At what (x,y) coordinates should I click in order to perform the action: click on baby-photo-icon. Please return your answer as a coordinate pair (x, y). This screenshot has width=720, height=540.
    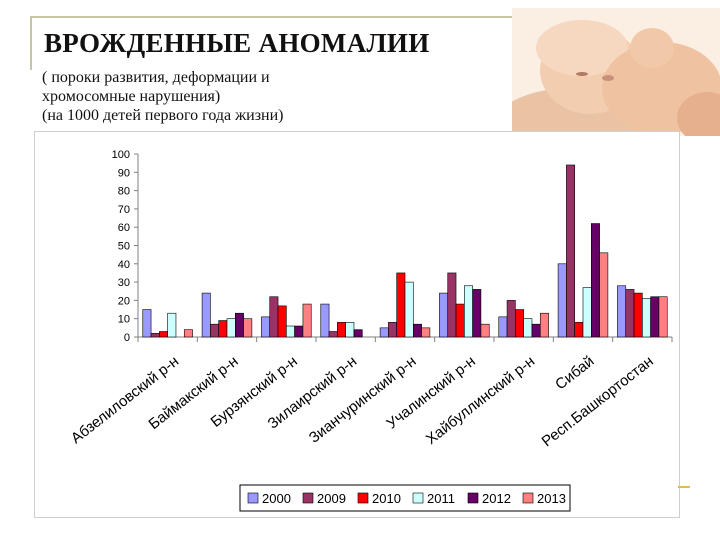
    Looking at the image, I should click on (616, 72).